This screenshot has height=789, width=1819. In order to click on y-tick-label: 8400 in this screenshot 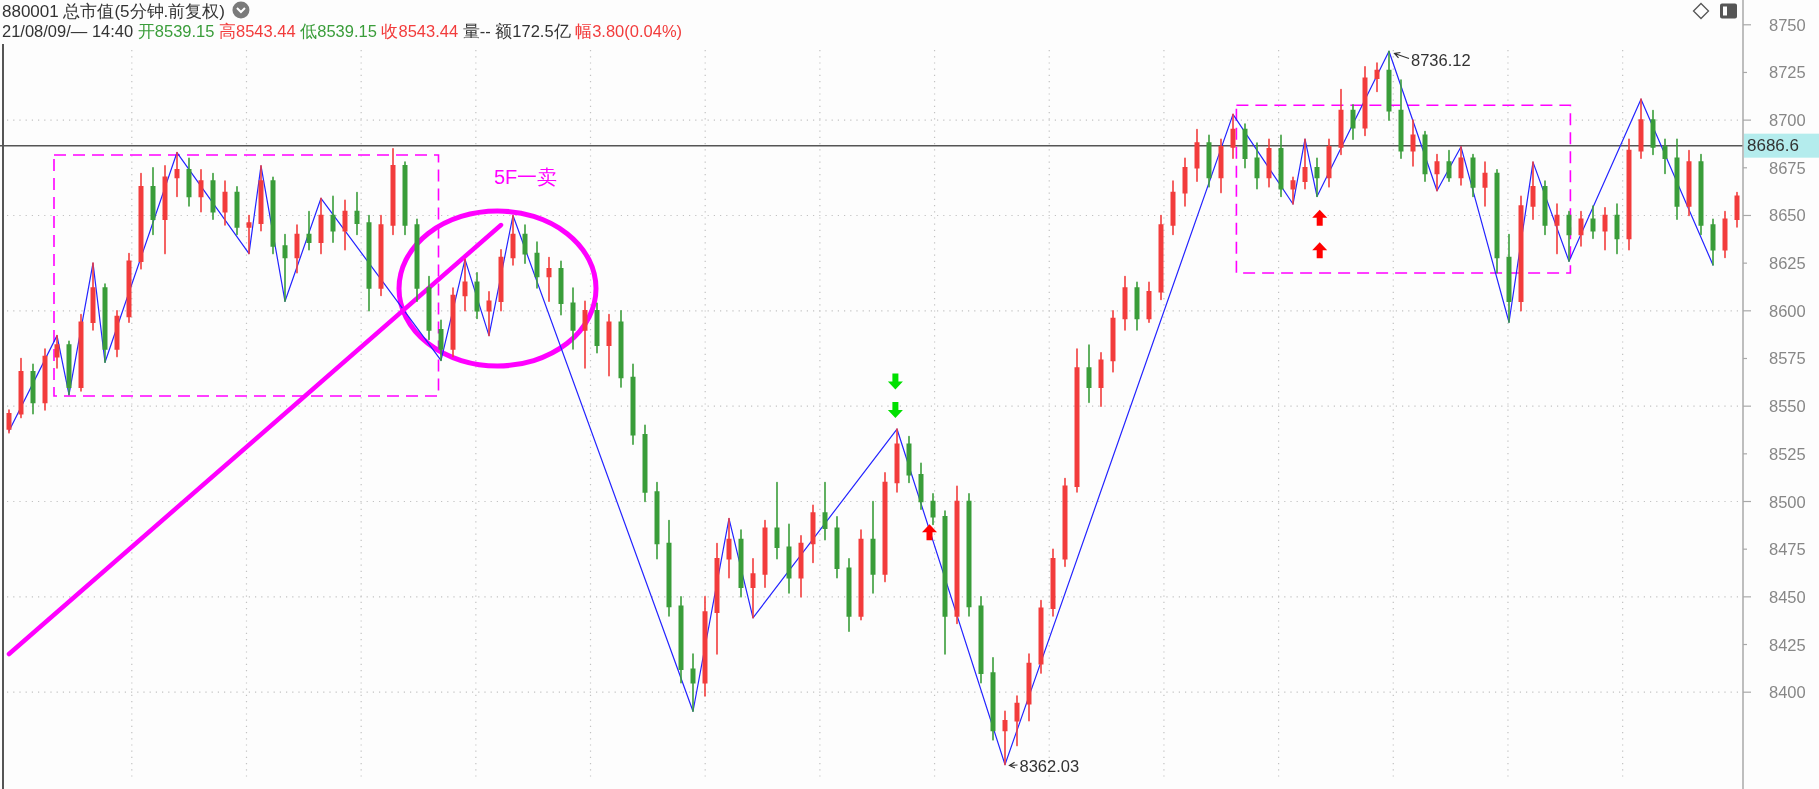, I will do `click(1787, 692)`.